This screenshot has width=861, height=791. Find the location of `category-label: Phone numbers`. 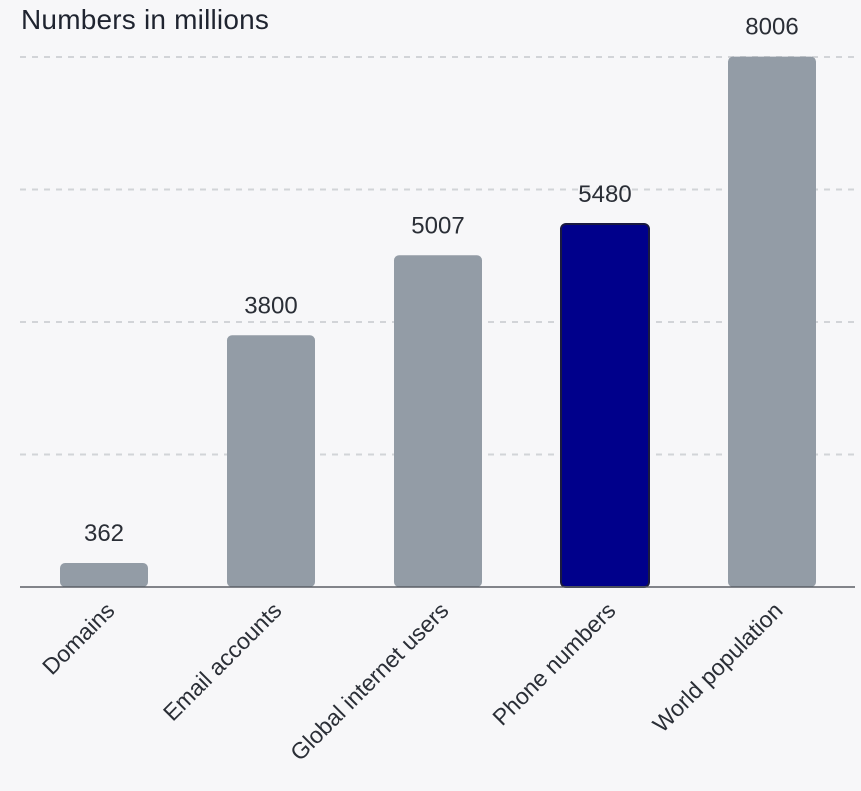

category-label: Phone numbers is located at coordinates (553, 663).